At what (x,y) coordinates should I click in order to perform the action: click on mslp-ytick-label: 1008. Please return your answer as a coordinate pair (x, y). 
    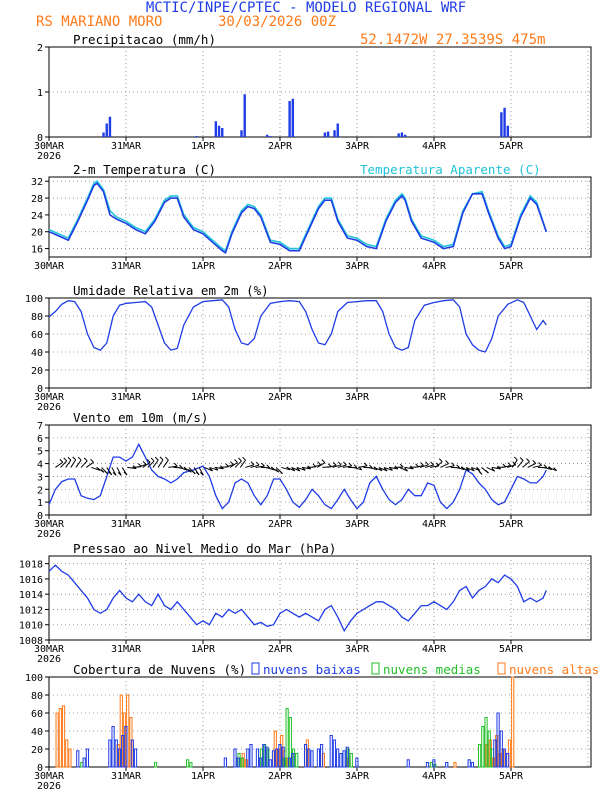
    Looking at the image, I should click on (31, 641).